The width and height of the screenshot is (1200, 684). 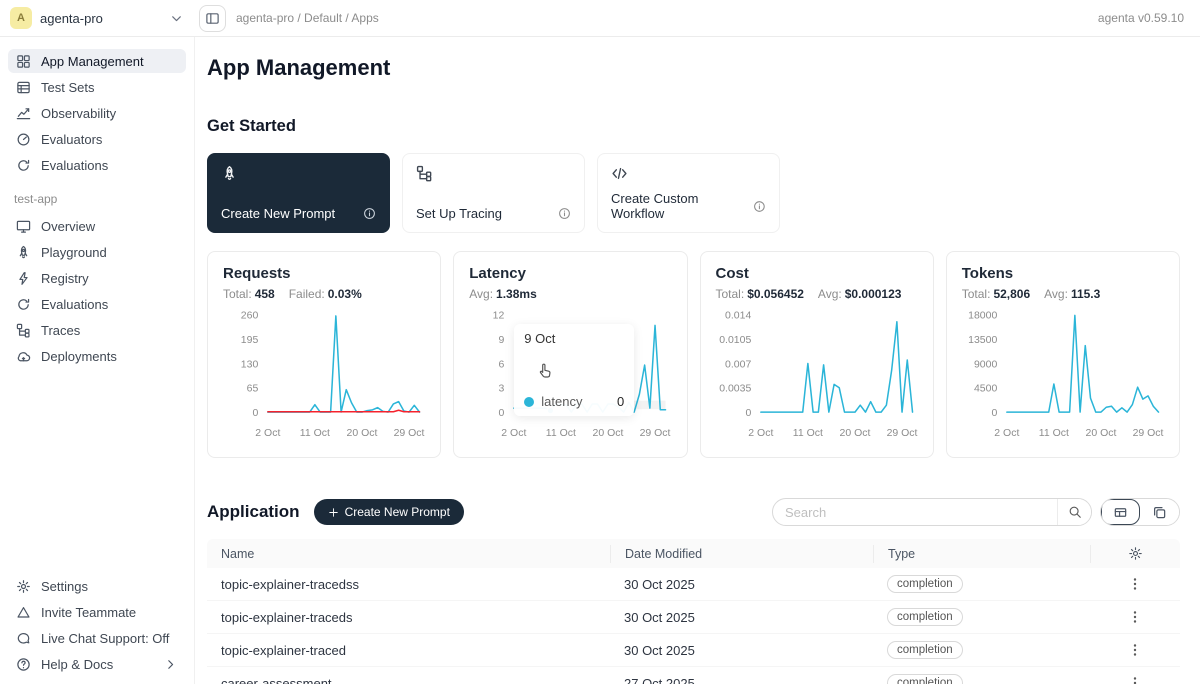 I want to click on sidebar-item-label: Evaluators, so click(x=72, y=139).